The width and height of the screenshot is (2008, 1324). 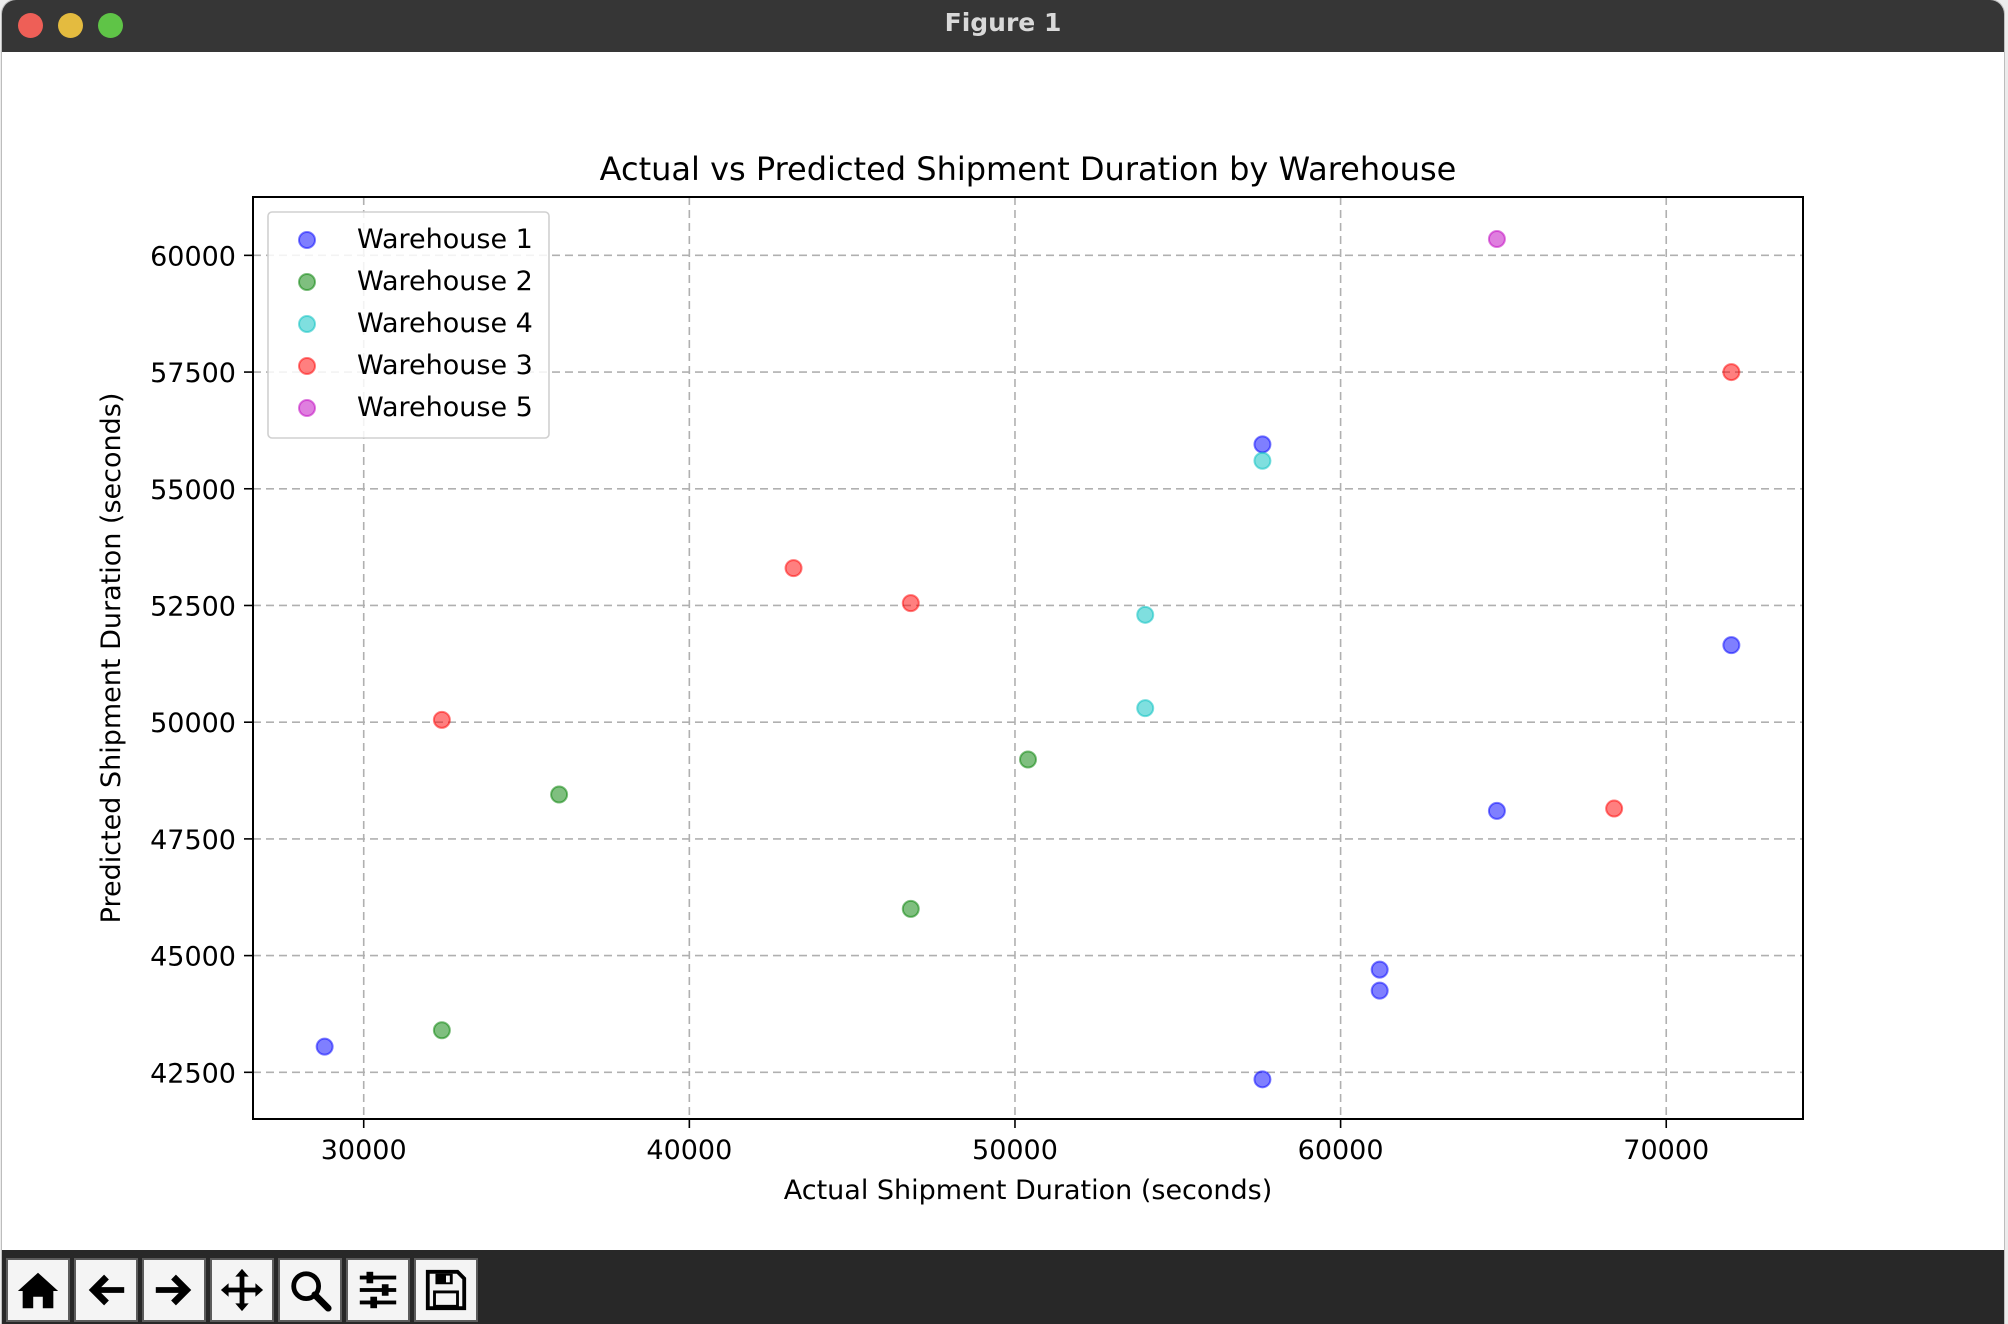 I want to click on y-tick-label: 45000, so click(x=193, y=957).